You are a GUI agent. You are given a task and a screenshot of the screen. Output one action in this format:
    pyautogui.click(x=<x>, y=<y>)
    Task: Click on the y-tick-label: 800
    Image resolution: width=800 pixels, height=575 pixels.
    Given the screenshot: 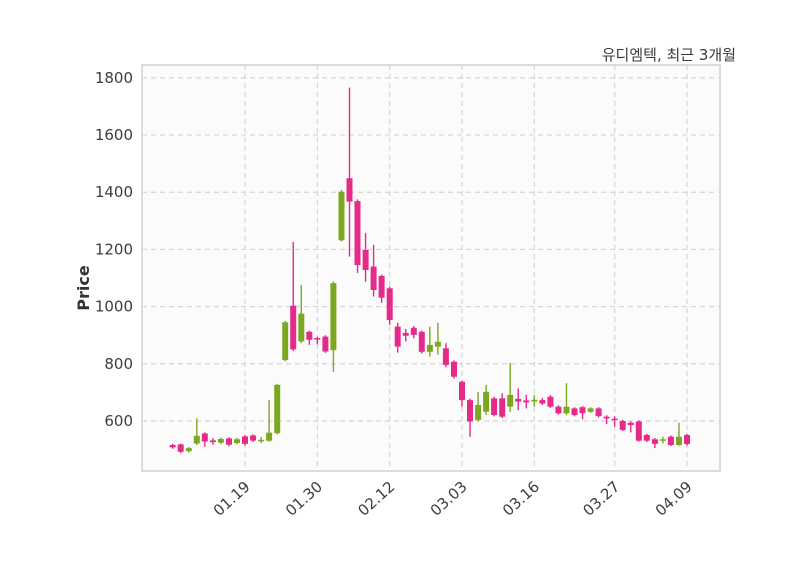 What is the action you would take?
    pyautogui.click(x=118, y=364)
    